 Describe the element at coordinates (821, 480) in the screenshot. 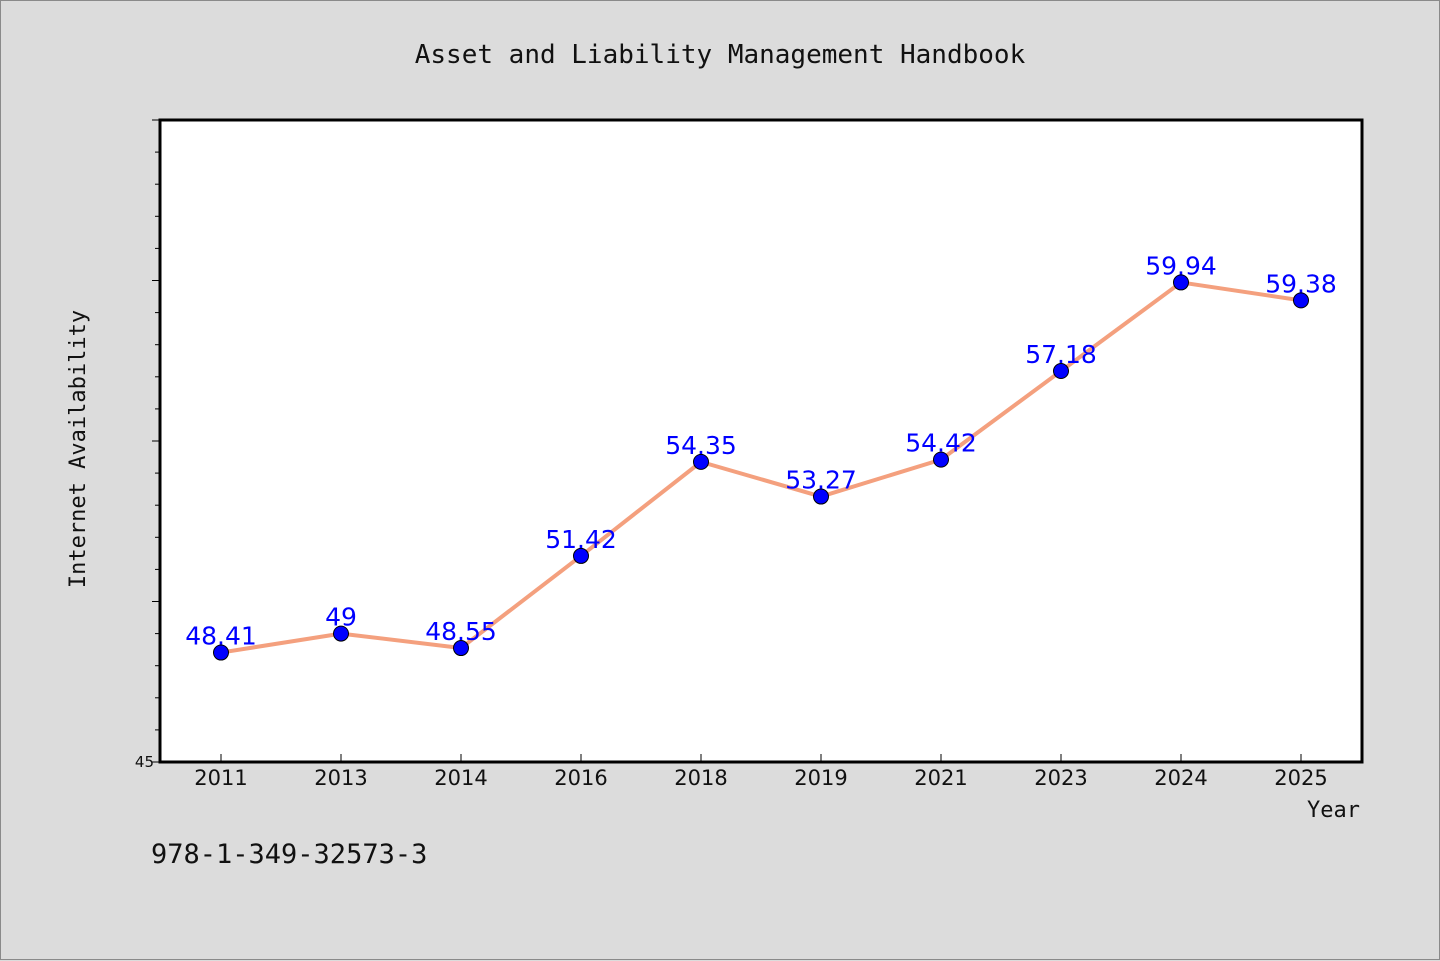

I see `data-label: 53.27` at that location.